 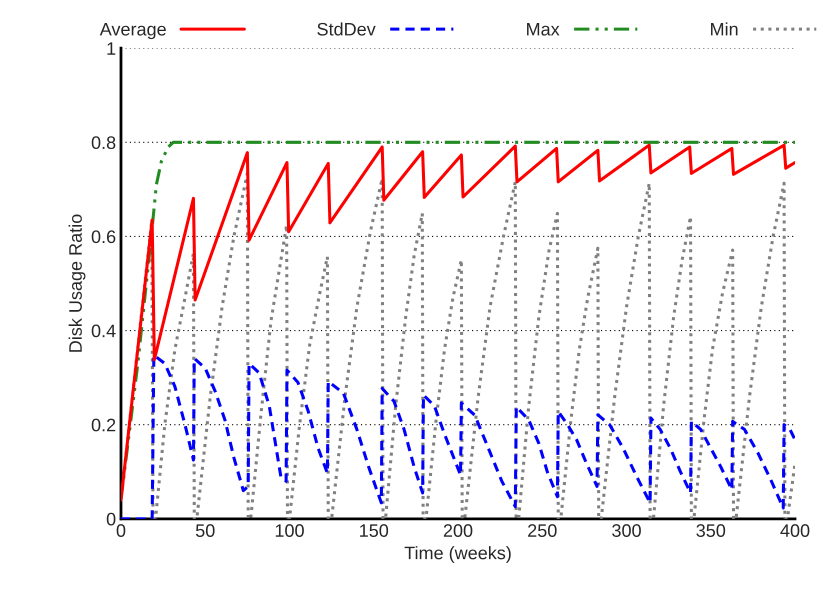 What do you see at coordinates (133, 31) in the screenshot?
I see `legend-label: Average` at bounding box center [133, 31].